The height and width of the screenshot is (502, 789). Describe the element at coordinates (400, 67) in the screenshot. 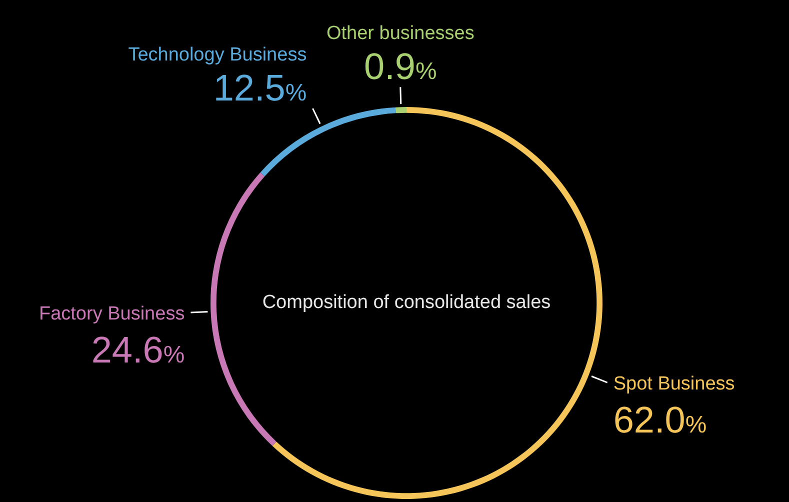

I see `data-label: 0.9%` at that location.